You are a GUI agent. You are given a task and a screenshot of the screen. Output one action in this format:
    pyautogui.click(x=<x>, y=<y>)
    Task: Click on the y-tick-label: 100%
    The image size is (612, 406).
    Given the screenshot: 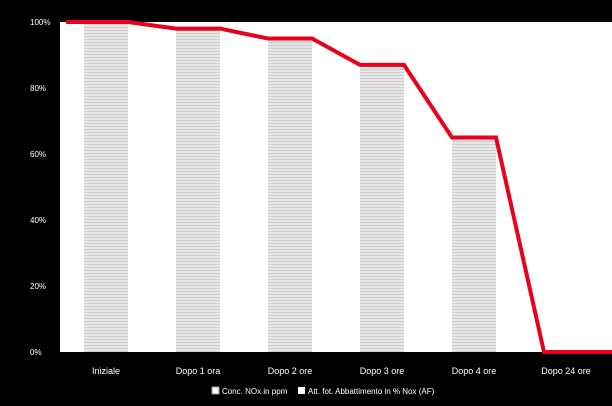 What is the action you would take?
    pyautogui.click(x=40, y=22)
    